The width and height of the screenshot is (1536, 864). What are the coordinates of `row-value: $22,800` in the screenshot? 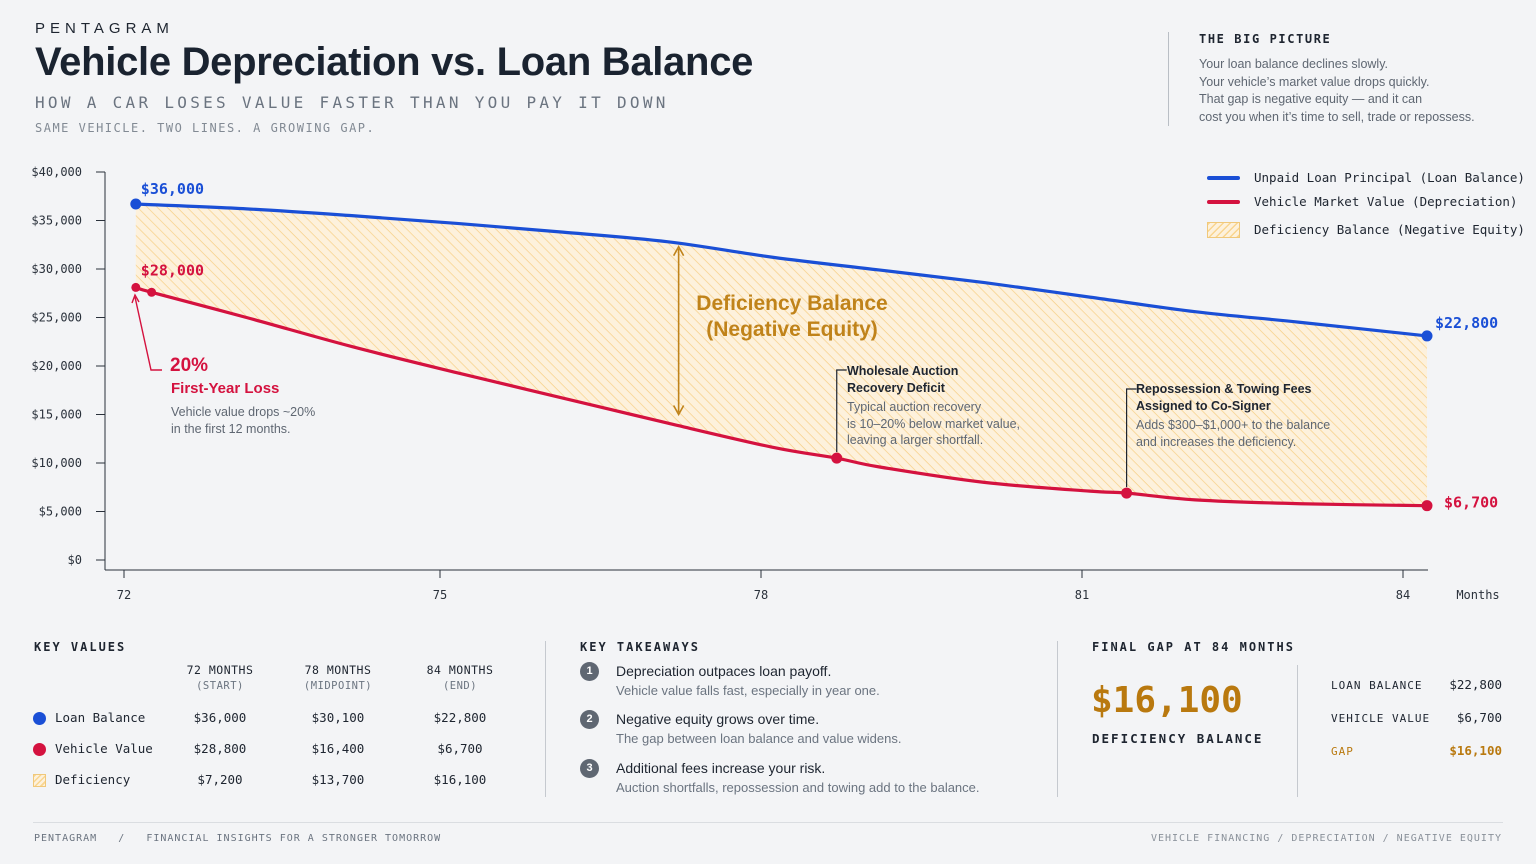 It's located at (460, 717).